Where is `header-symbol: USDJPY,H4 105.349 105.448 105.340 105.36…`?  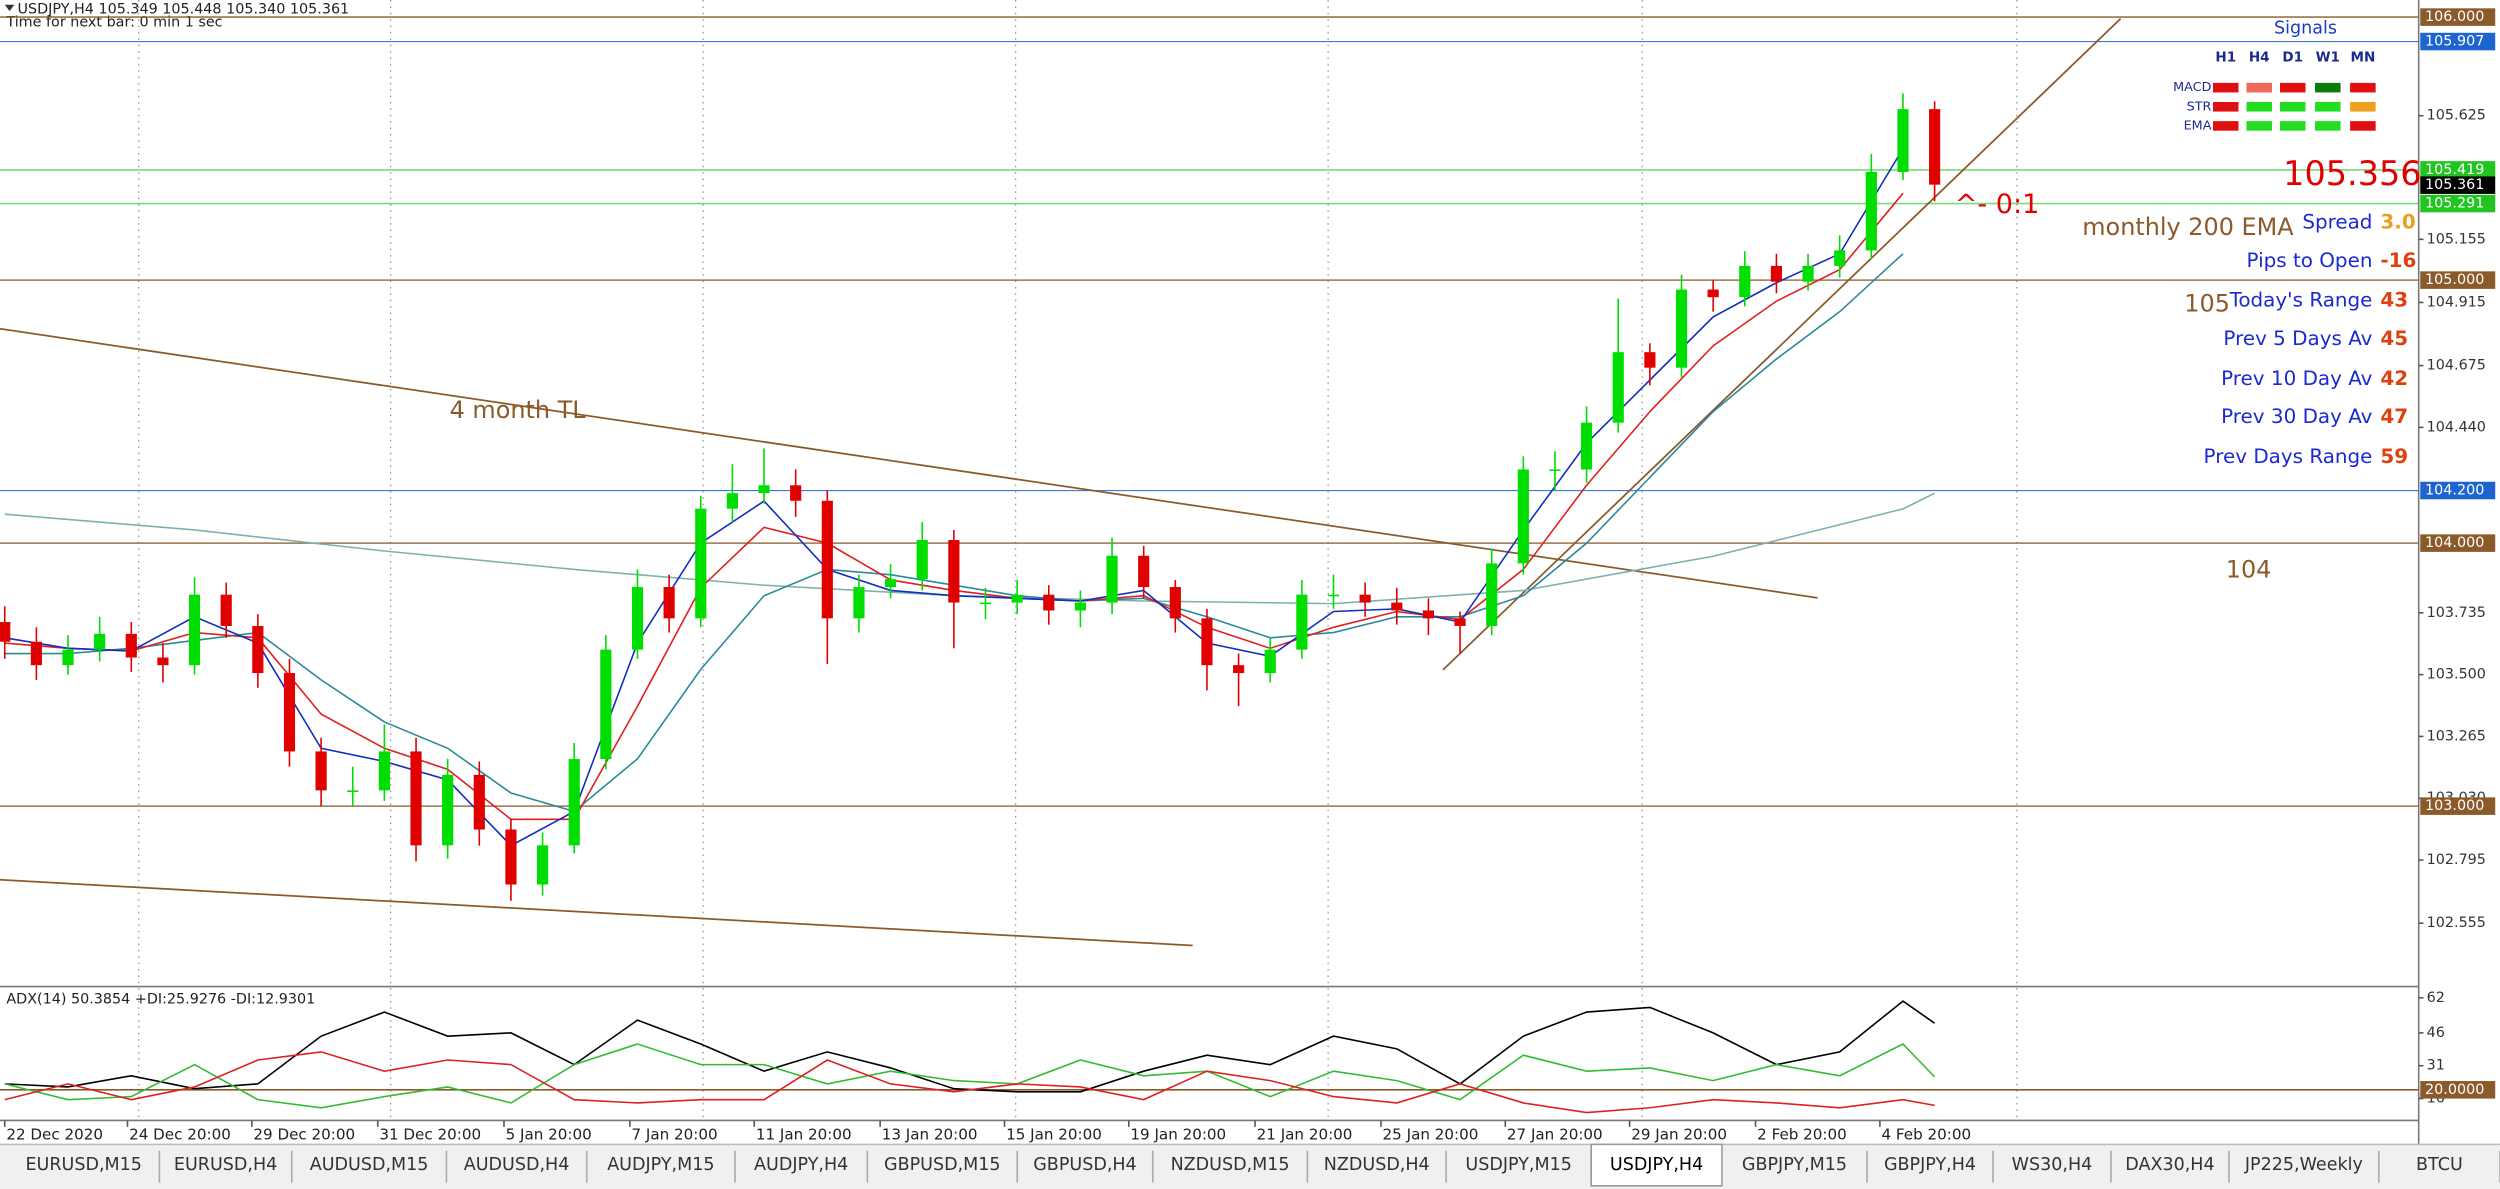 header-symbol: USDJPY,H4 105.349 105.448 105.340 105.36… is located at coordinates (184, 10).